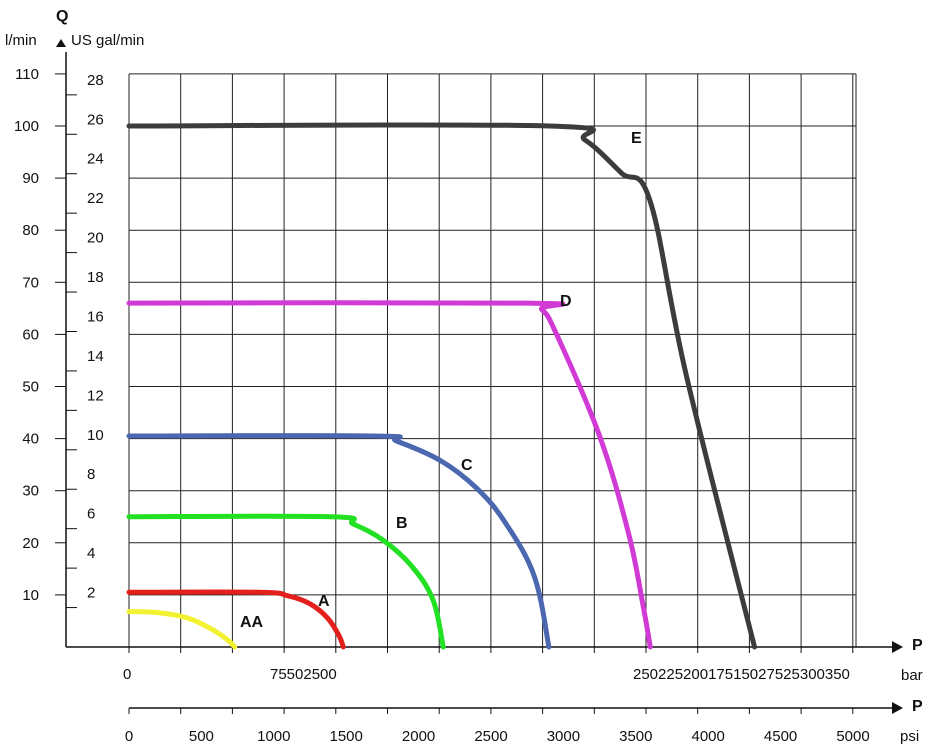 Image resolution: width=935 pixels, height=745 pixels. I want to click on y-tick-label-lpm: 50, so click(30, 387).